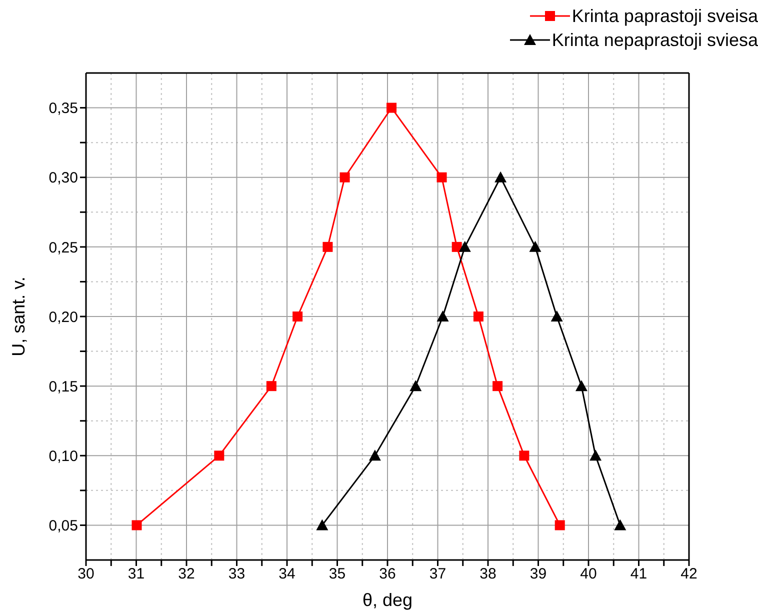  Describe the element at coordinates (63, 178) in the screenshot. I see `y-tick-label: 0,30` at that location.